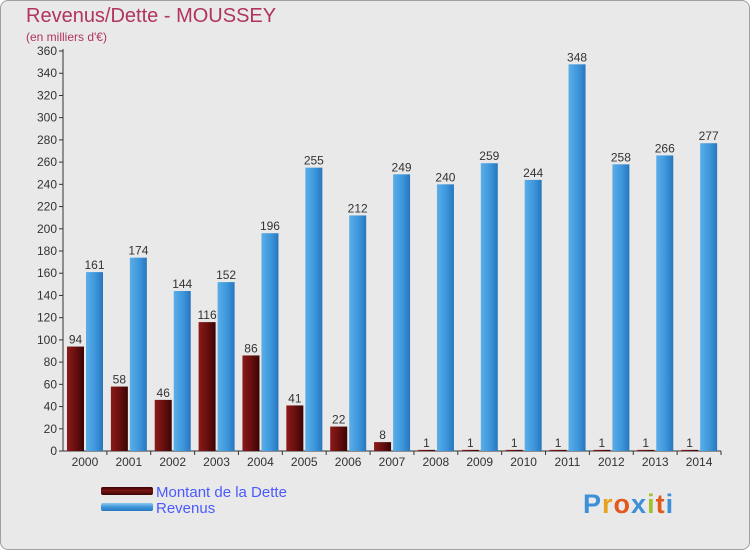  Describe the element at coordinates (709, 136) in the screenshot. I see `revenue-data-label: 277` at that location.